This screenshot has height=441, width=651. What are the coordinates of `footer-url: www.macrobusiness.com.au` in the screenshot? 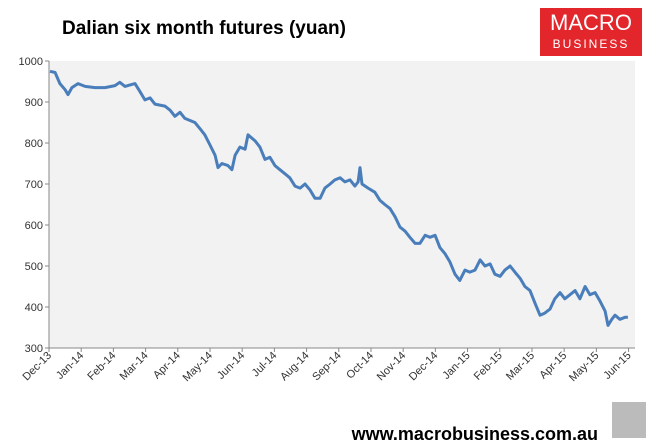 It's located at (474, 432).